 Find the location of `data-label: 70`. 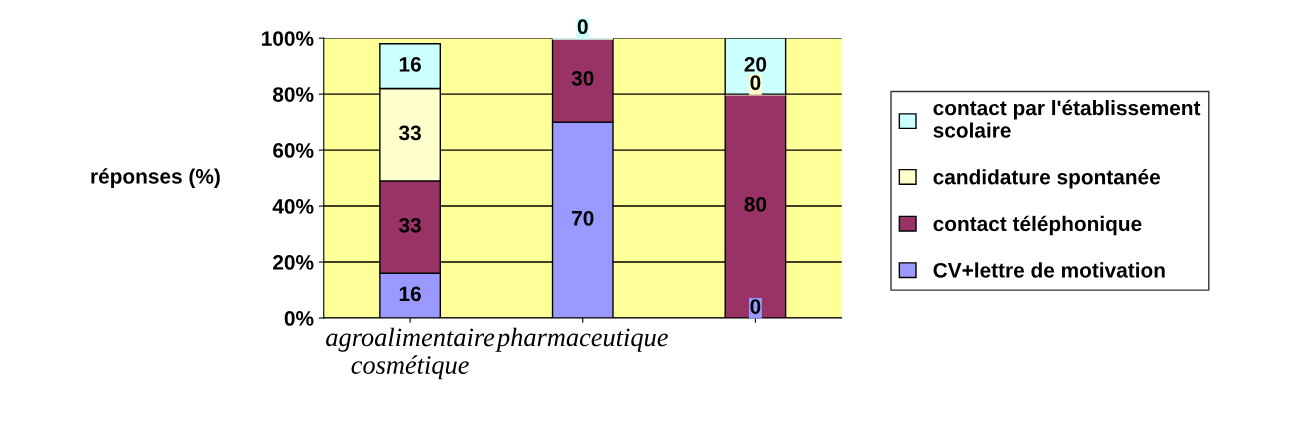

data-label: 70 is located at coordinates (583, 218).